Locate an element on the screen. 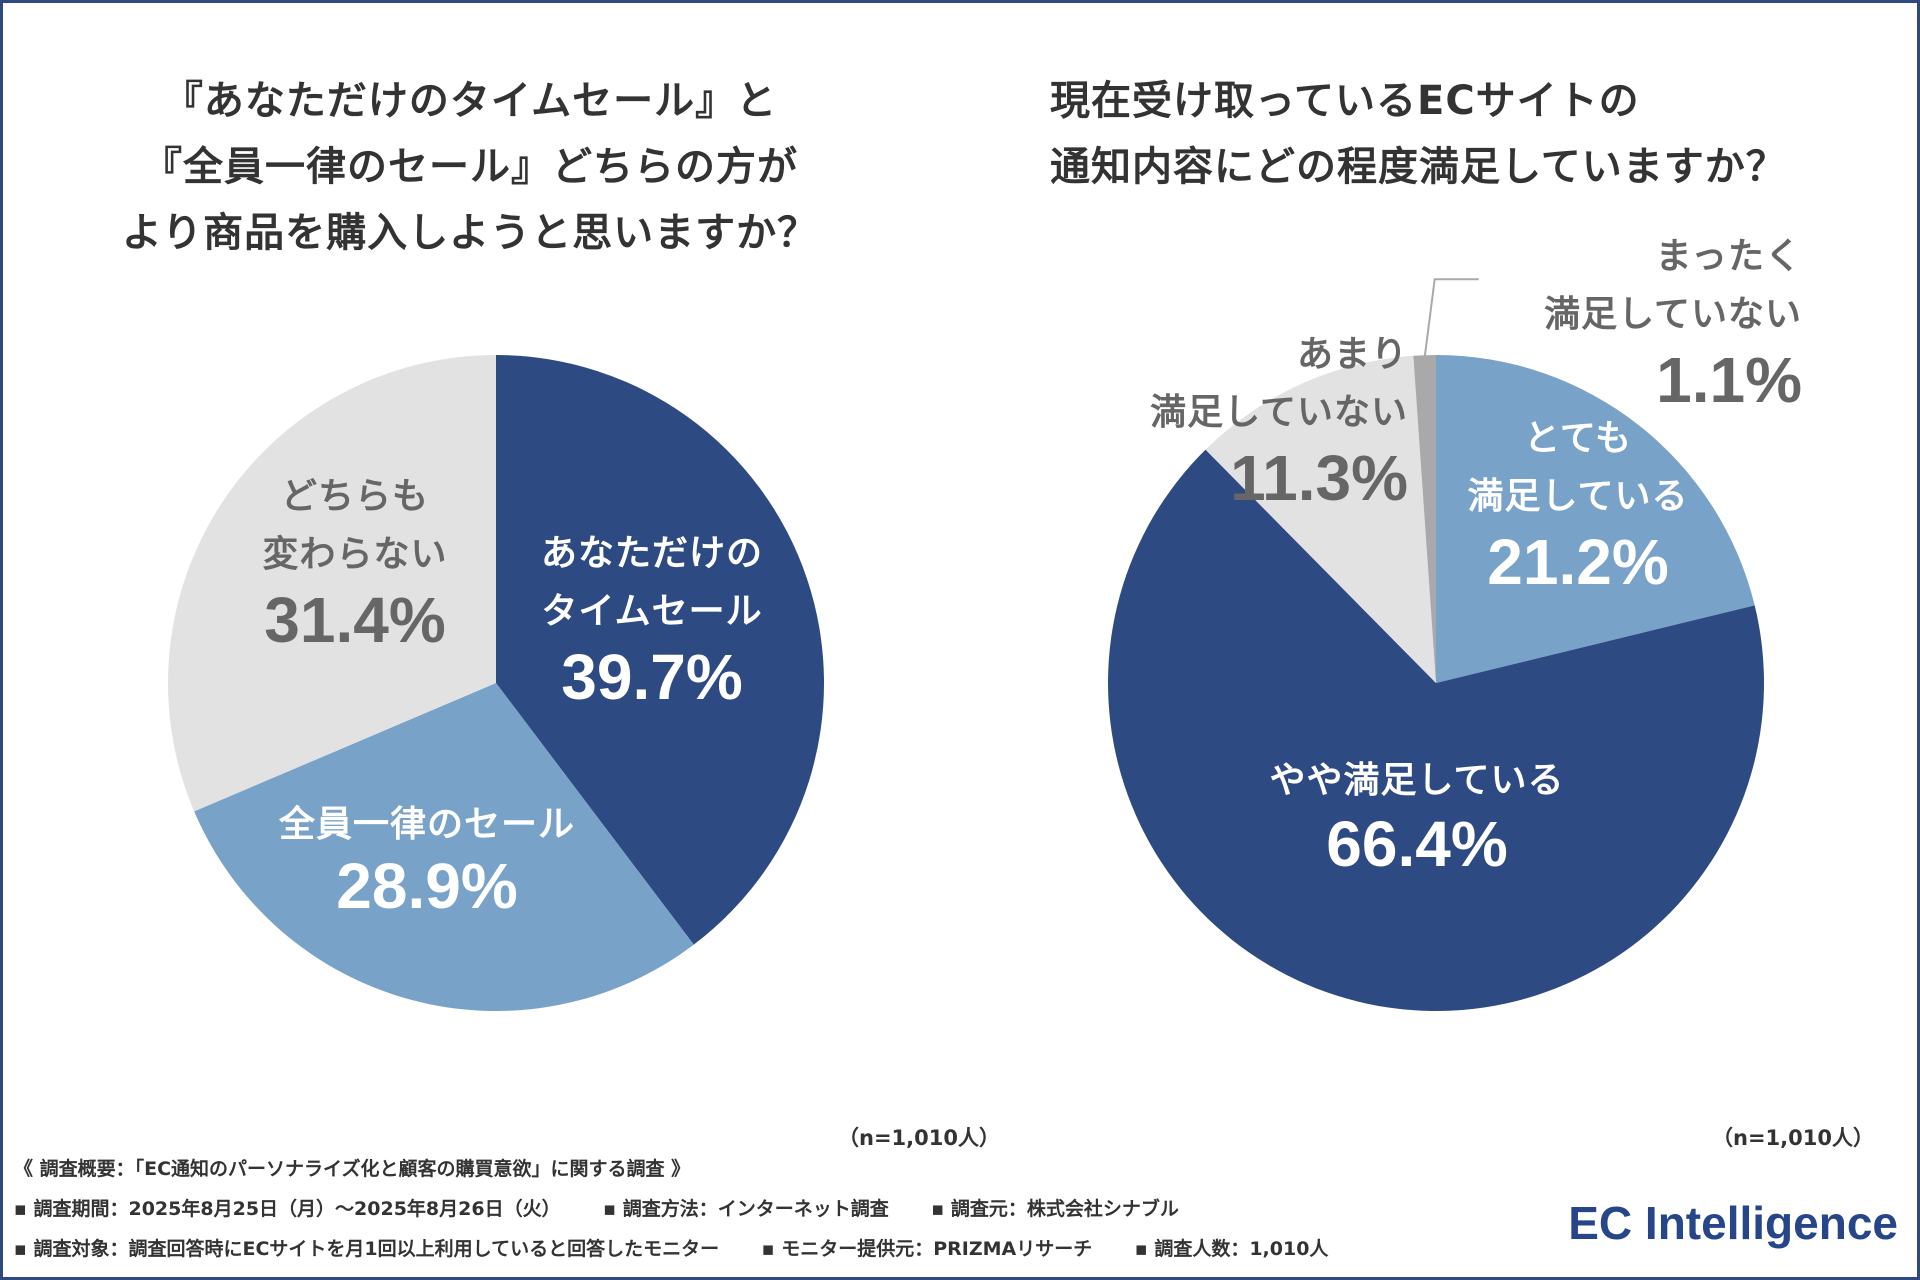 This screenshot has height=1280, width=1920. left-sample-size: （n=1,010人） is located at coordinates (919, 1138).